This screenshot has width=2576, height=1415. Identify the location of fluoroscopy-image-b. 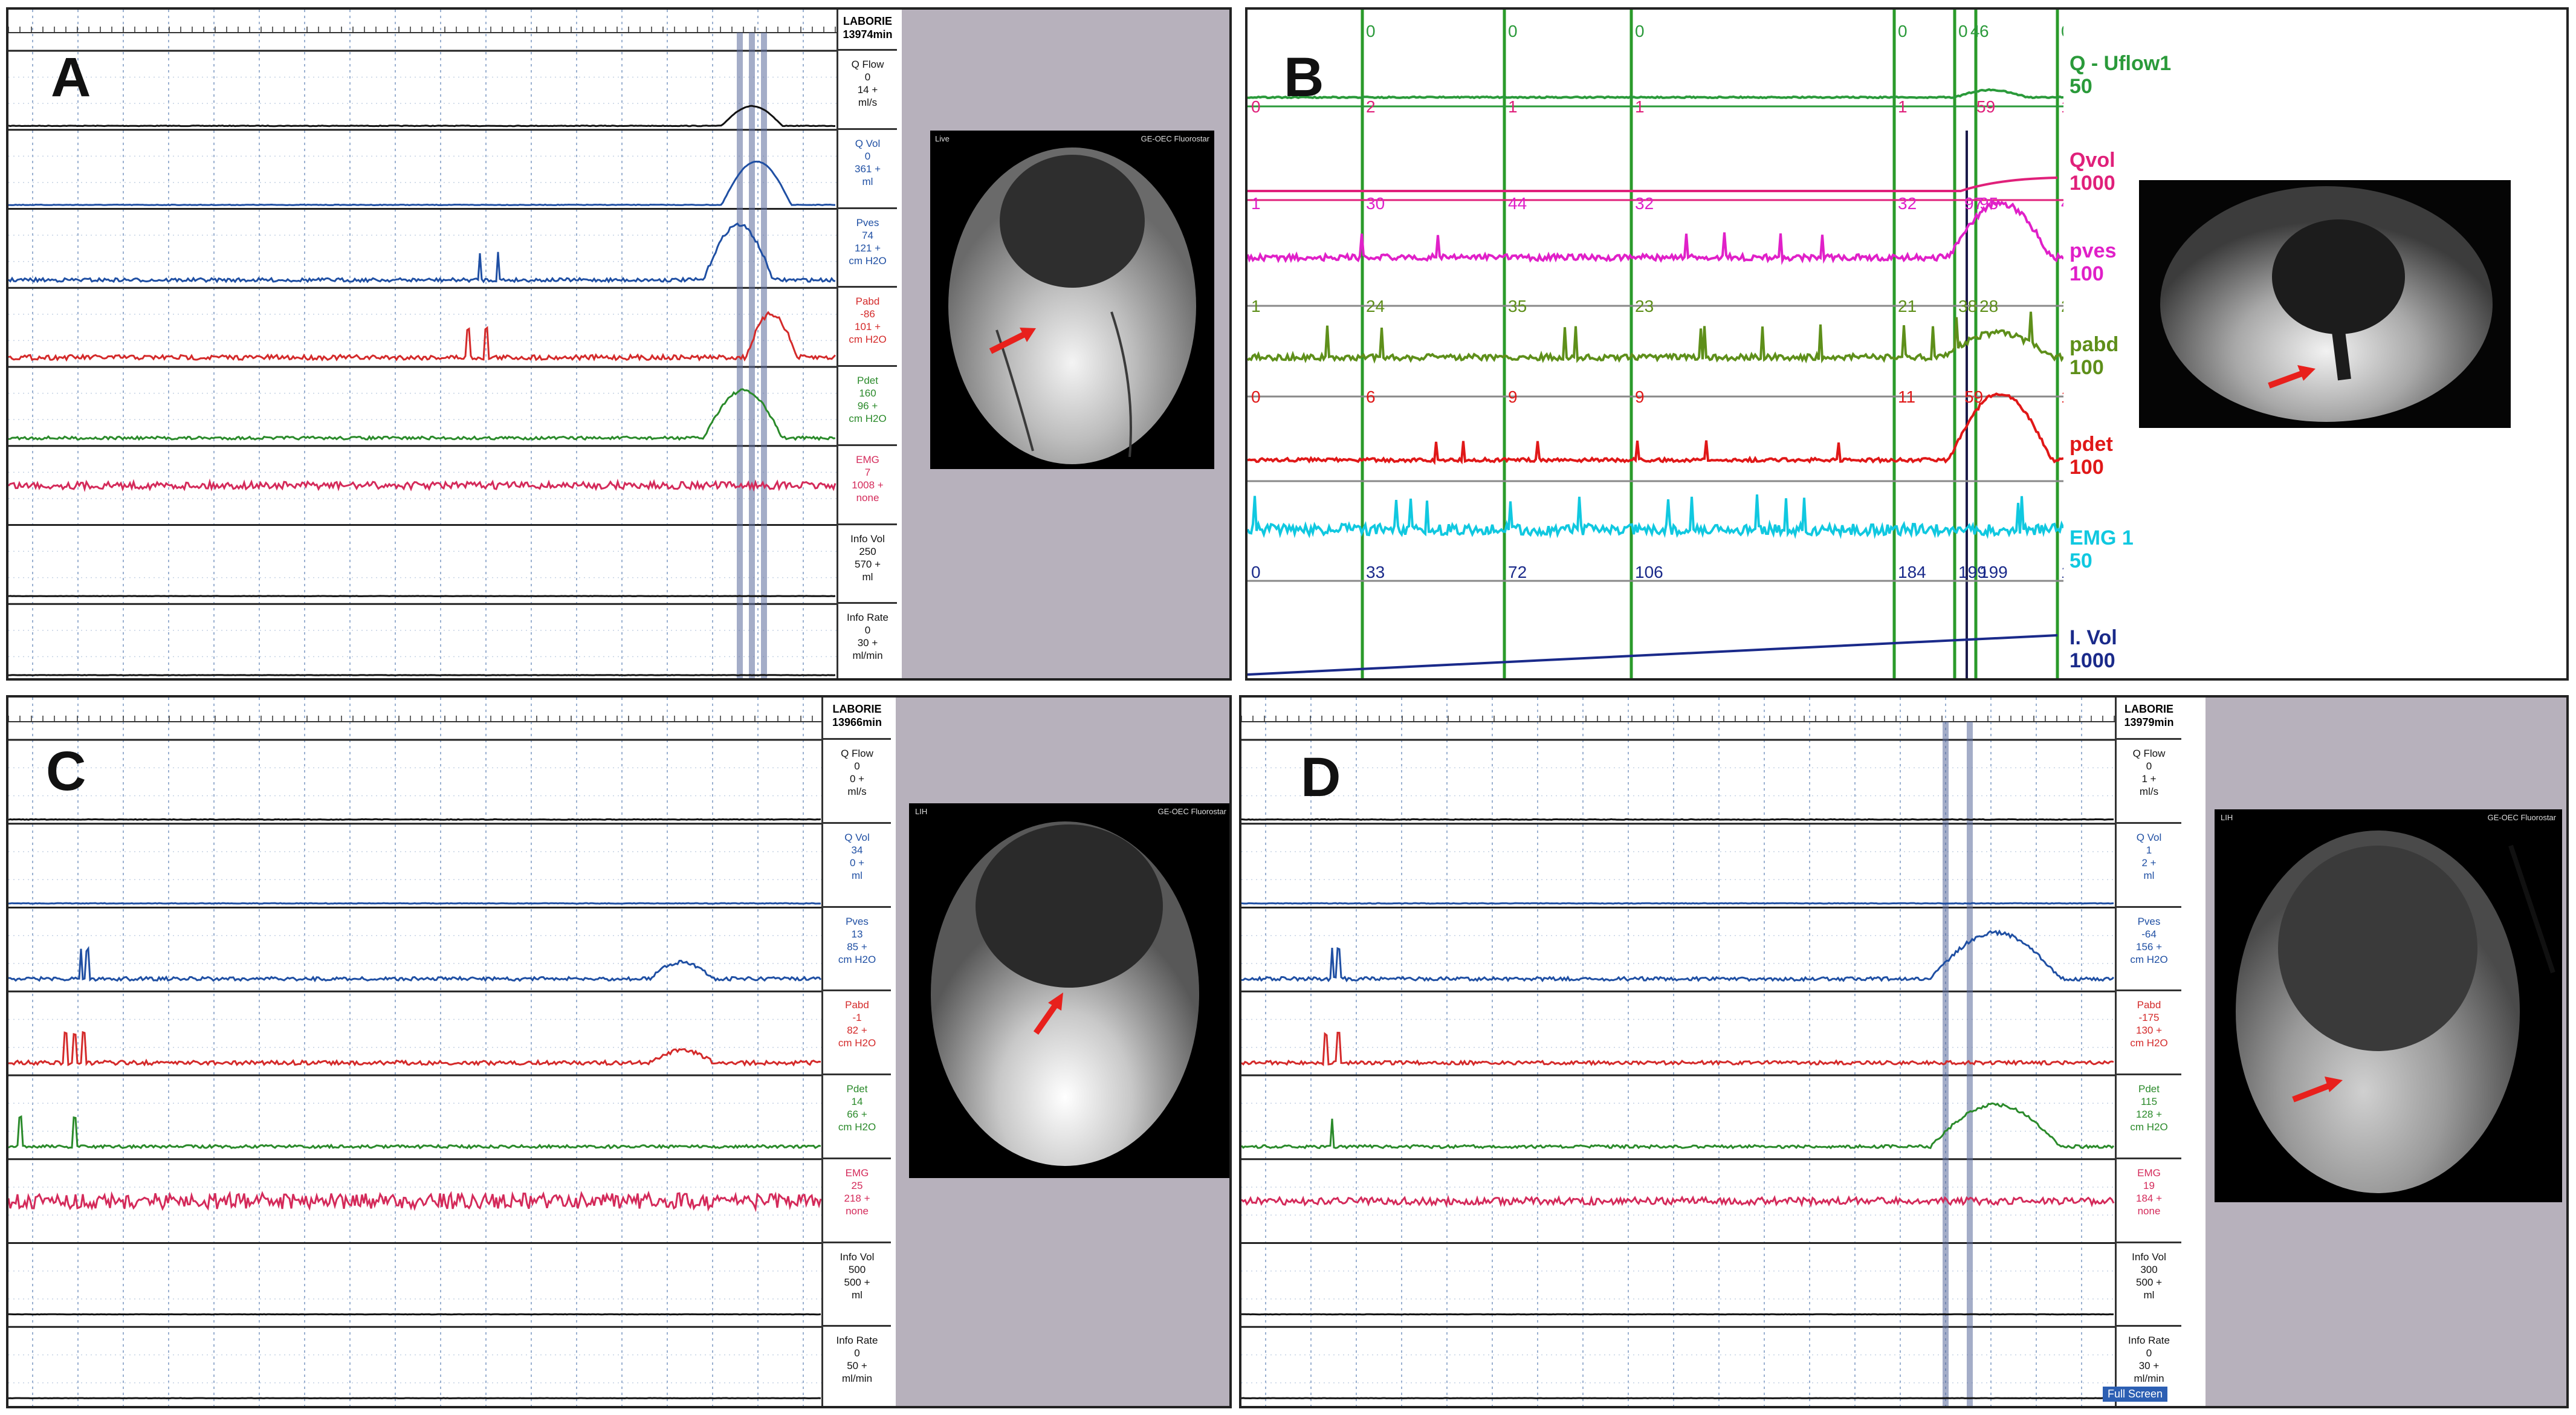
(2325, 304).